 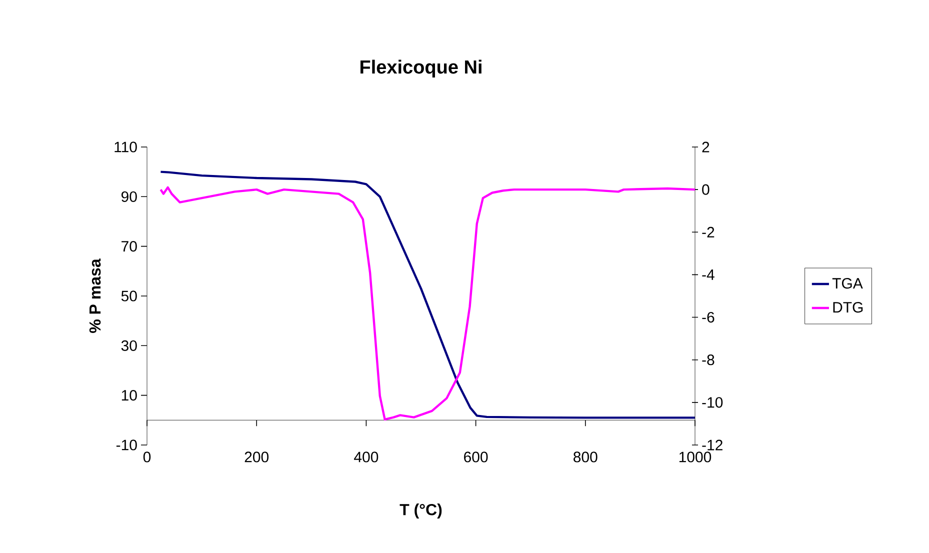 I want to click on y2-tick-label: -6, so click(x=708, y=317).